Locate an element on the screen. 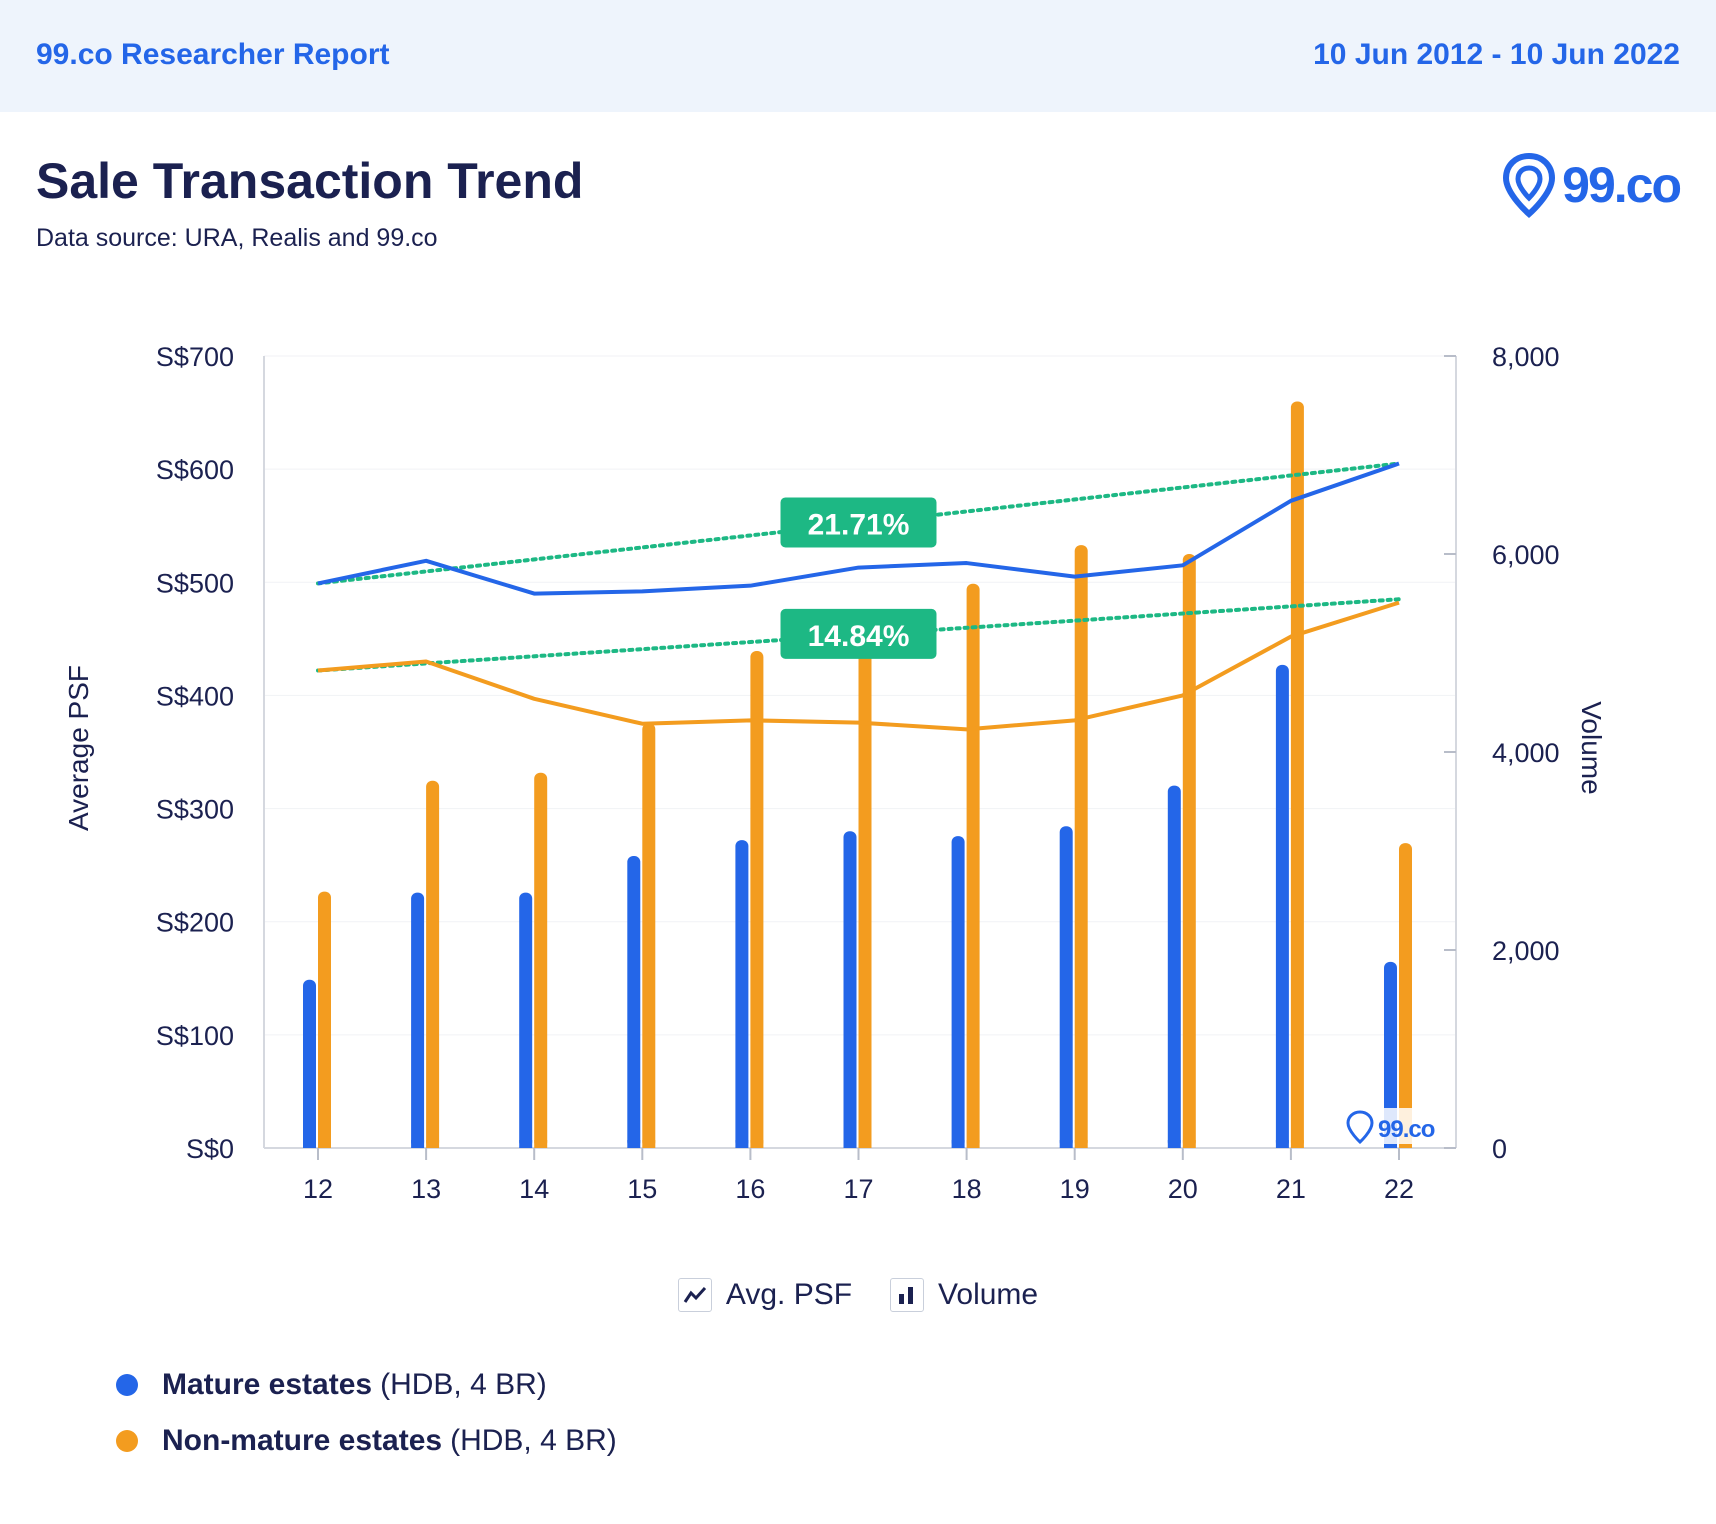  x-tick-label: 16 is located at coordinates (750, 1189).